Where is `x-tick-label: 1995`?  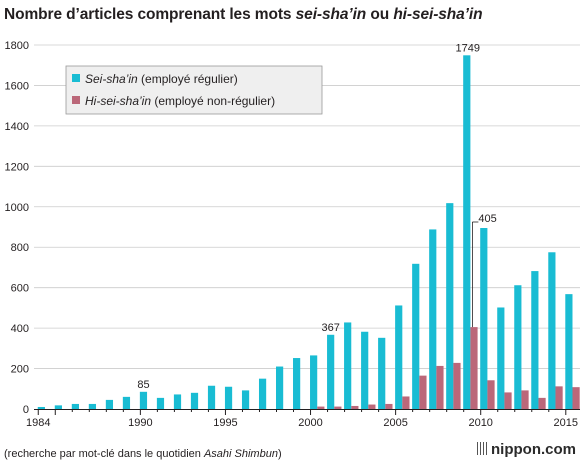
x-tick-label: 1995 is located at coordinates (225, 423).